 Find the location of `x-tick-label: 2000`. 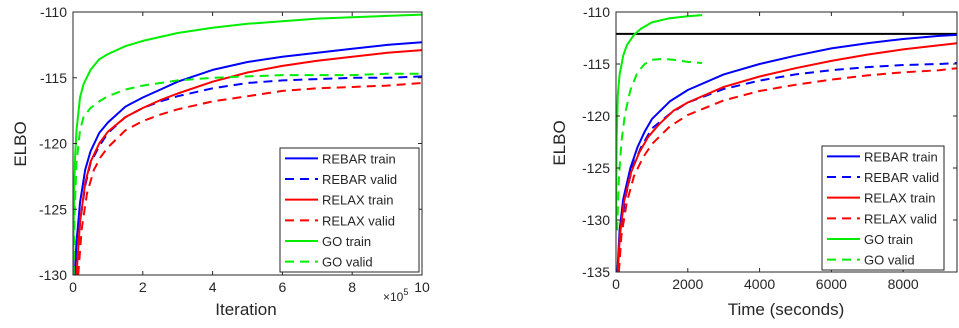

x-tick-label: 2000 is located at coordinates (687, 284).